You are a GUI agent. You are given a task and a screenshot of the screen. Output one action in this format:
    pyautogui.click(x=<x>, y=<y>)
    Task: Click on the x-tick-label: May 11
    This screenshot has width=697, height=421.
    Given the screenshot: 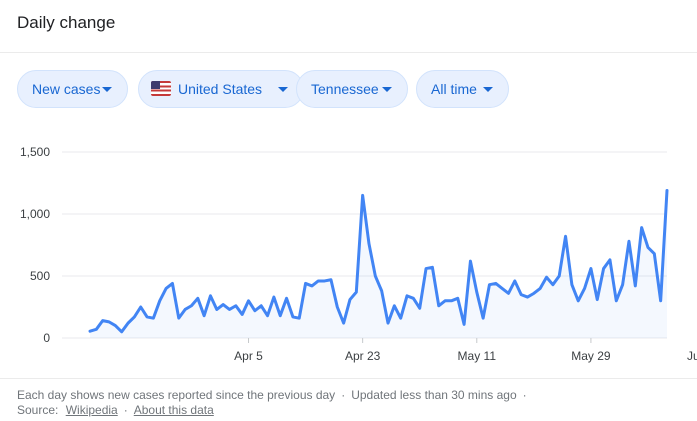 What is the action you would take?
    pyautogui.click(x=477, y=356)
    